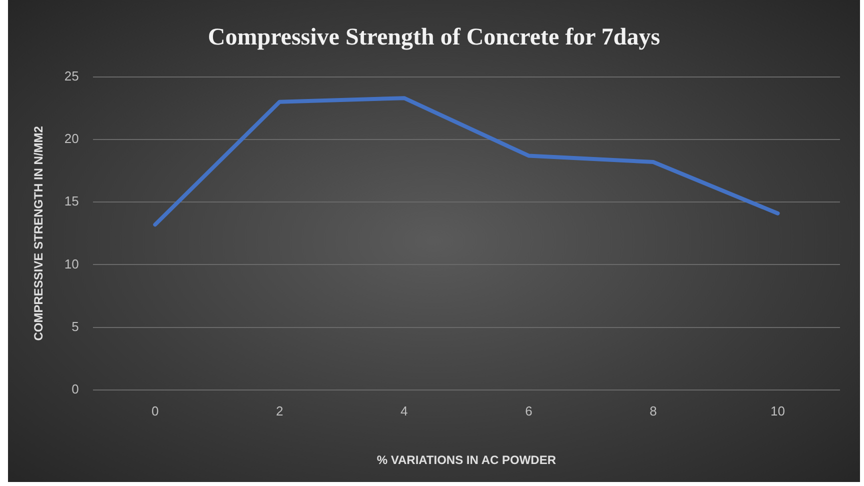 The height and width of the screenshot is (486, 864). Describe the element at coordinates (777, 410) in the screenshot. I see `x-tick-label: 10` at that location.